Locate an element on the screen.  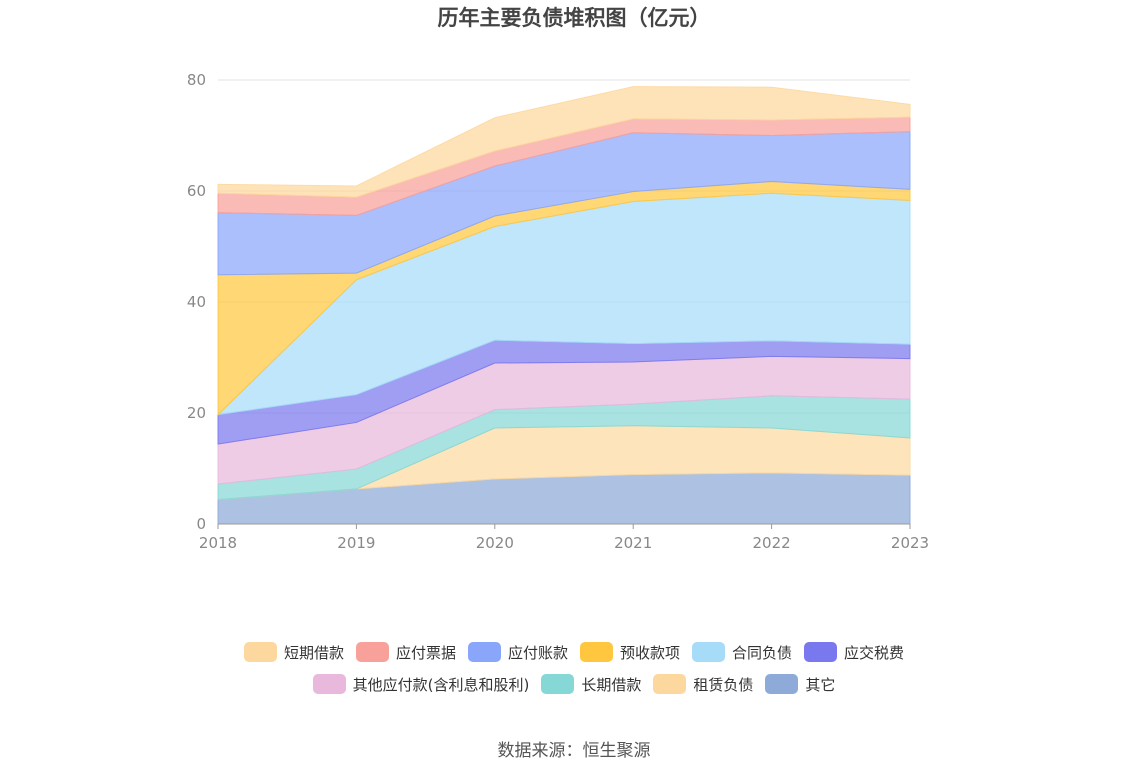
y-tick-label: 60 is located at coordinates (196, 191).